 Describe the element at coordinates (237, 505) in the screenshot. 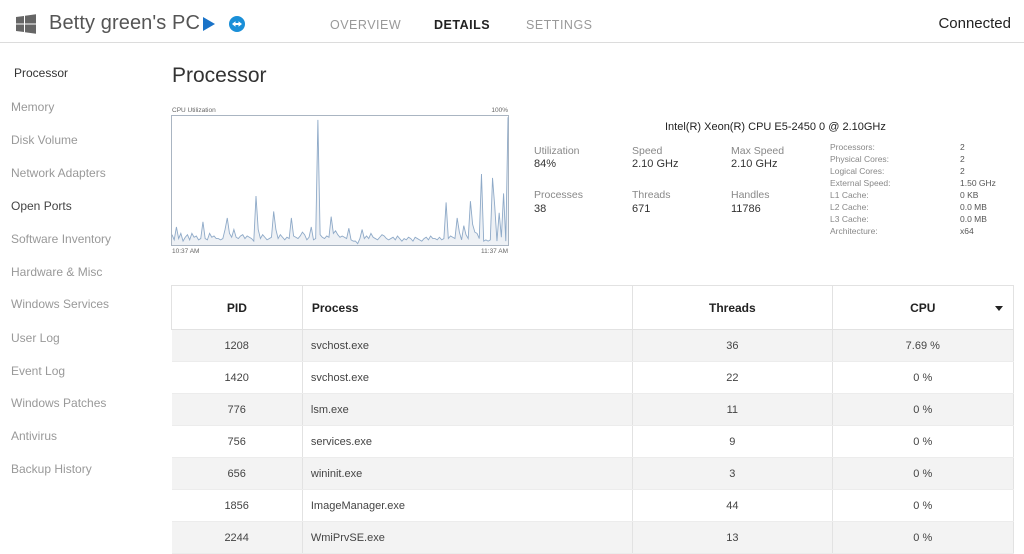

I see `cell-pid: 1856` at that location.